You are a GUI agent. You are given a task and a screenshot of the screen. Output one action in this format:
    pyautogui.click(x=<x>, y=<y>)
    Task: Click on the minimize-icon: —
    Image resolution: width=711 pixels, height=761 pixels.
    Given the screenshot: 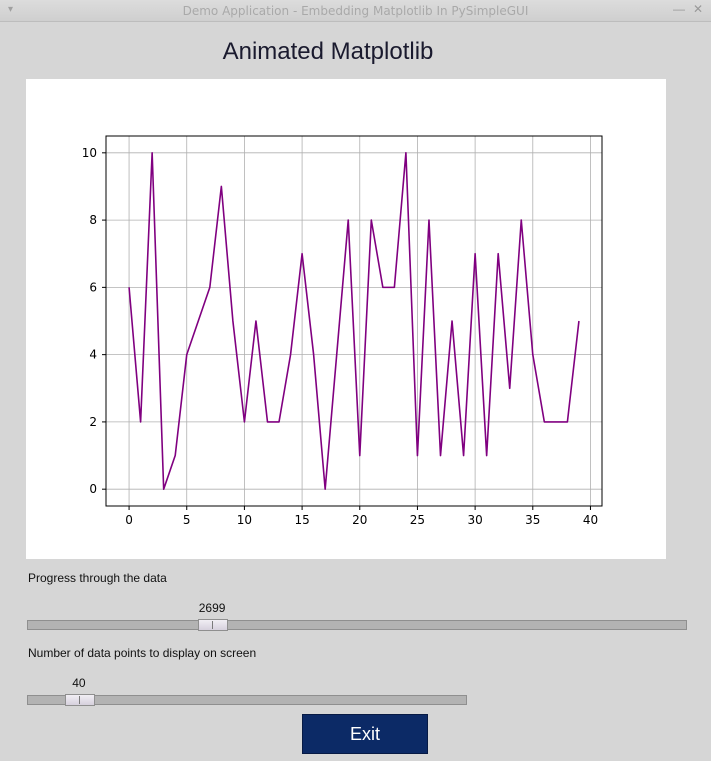 What is the action you would take?
    pyautogui.click(x=679, y=9)
    